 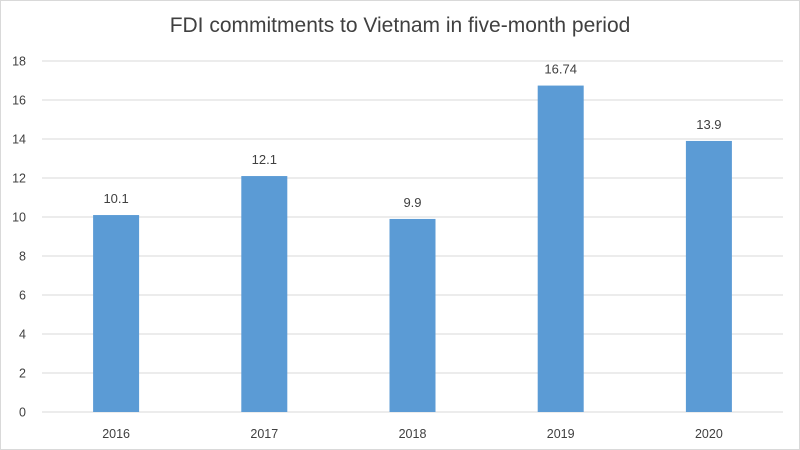 What do you see at coordinates (709, 434) in the screenshot?
I see `x-tick-label: 2020` at bounding box center [709, 434].